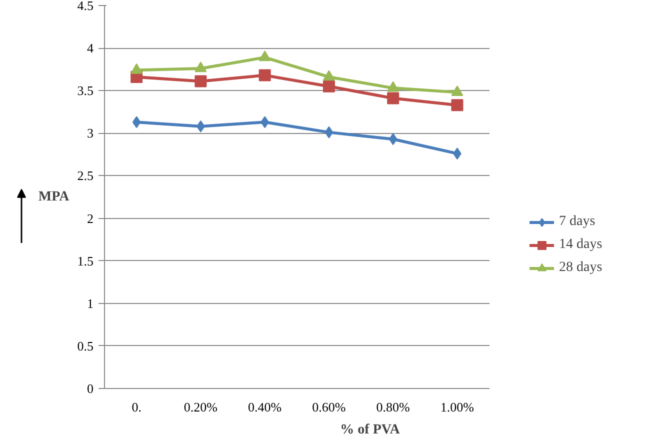  I want to click on x-tick-label: 0.40%, so click(265, 407).